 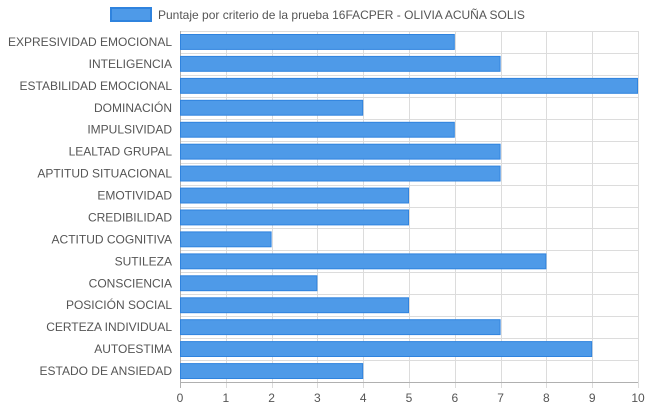 I want to click on x-tick-label: 0, so click(x=180, y=398).